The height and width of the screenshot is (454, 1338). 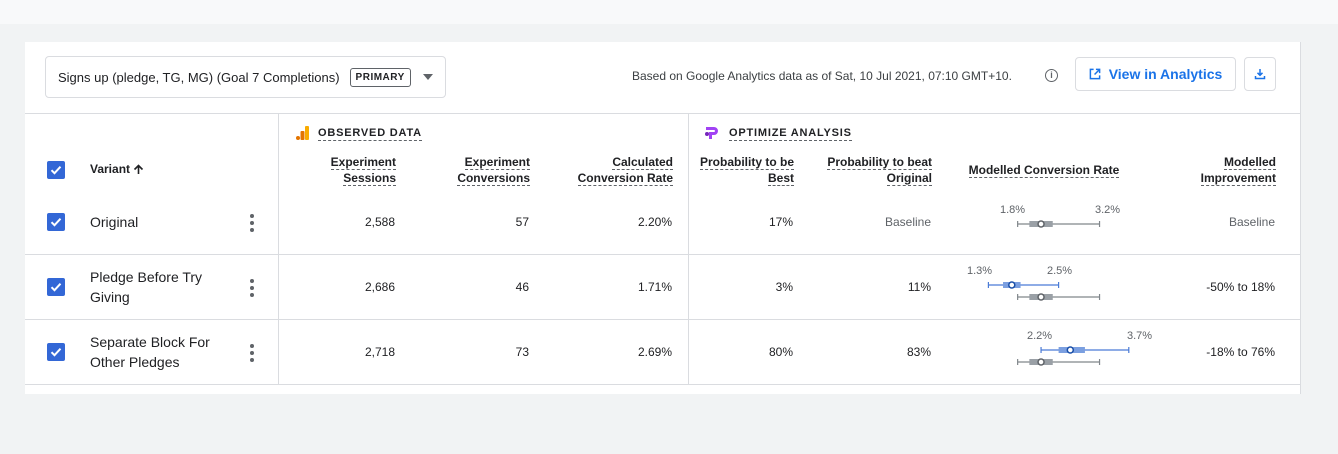 I want to click on conversions-header-line1: Experiment, so click(x=497, y=162).